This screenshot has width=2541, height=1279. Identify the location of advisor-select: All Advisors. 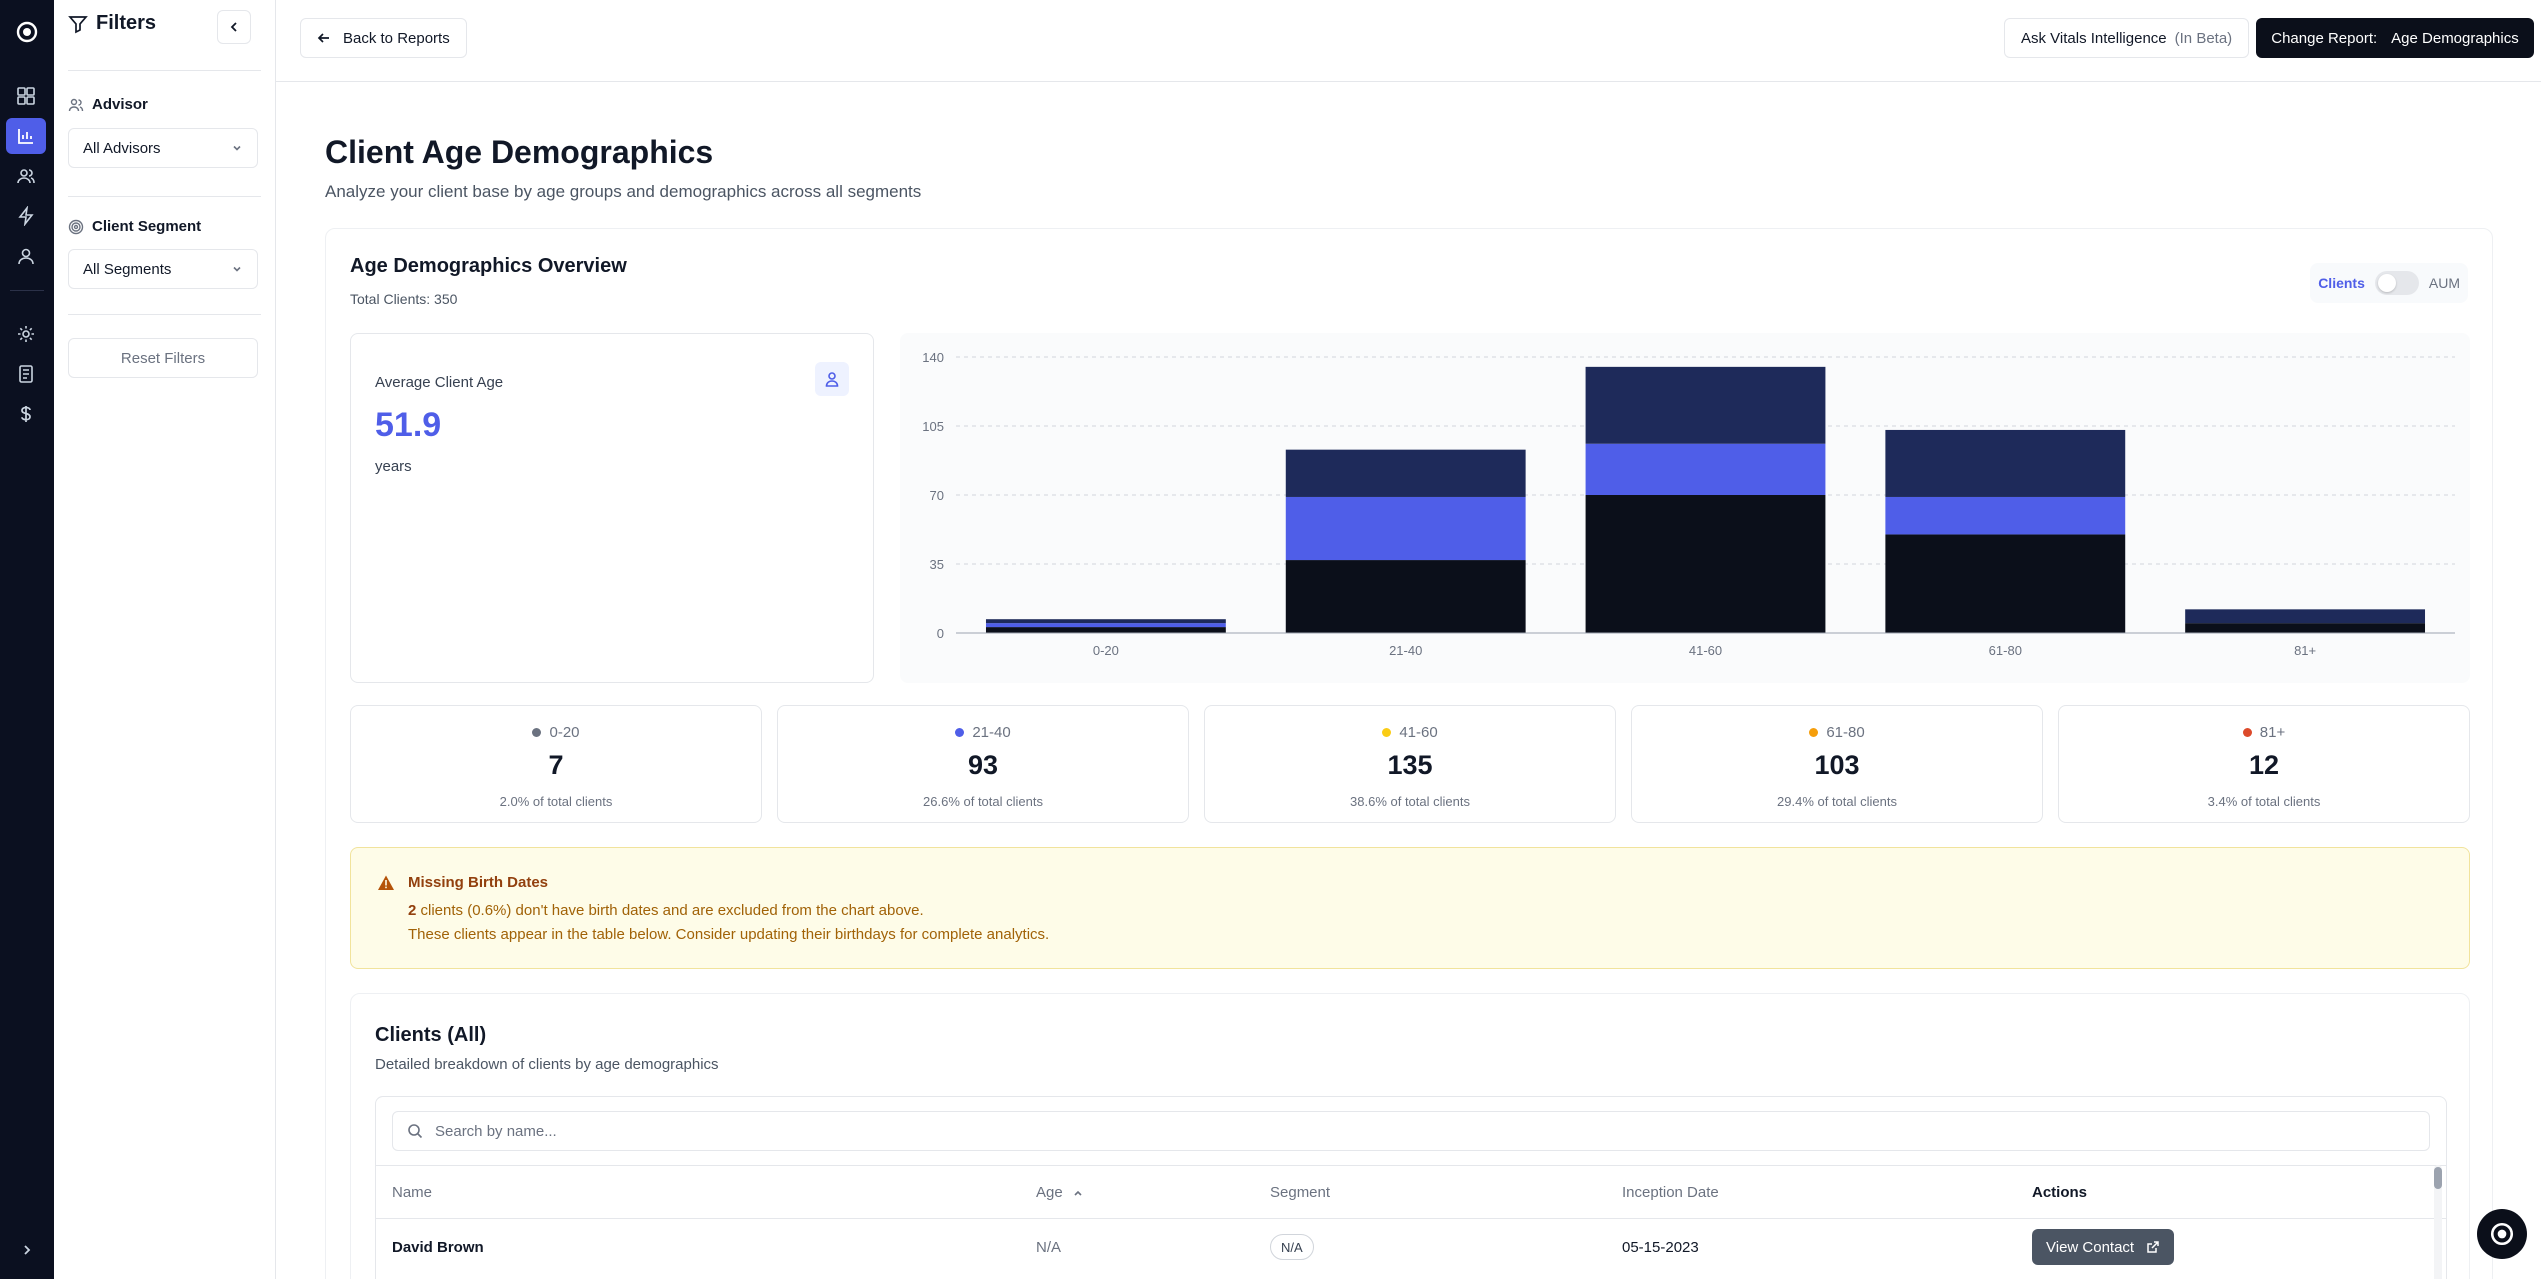
(163, 148).